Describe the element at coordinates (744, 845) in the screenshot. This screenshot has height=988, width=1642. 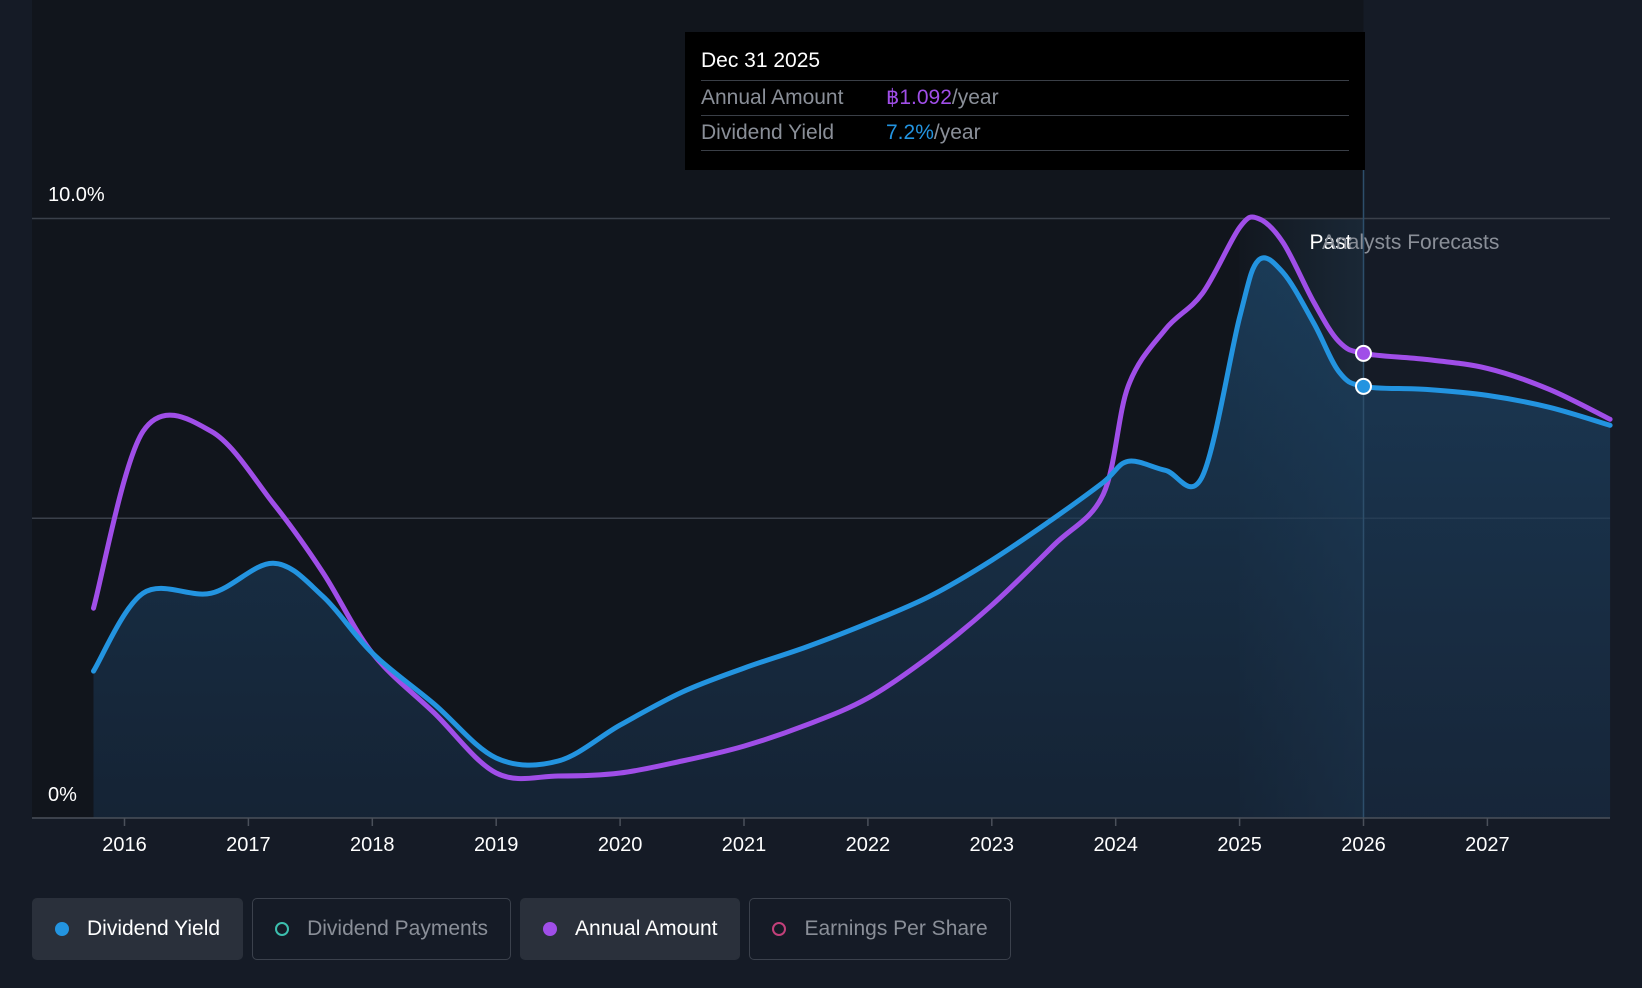
I see `x-tick-label: 2021` at that location.